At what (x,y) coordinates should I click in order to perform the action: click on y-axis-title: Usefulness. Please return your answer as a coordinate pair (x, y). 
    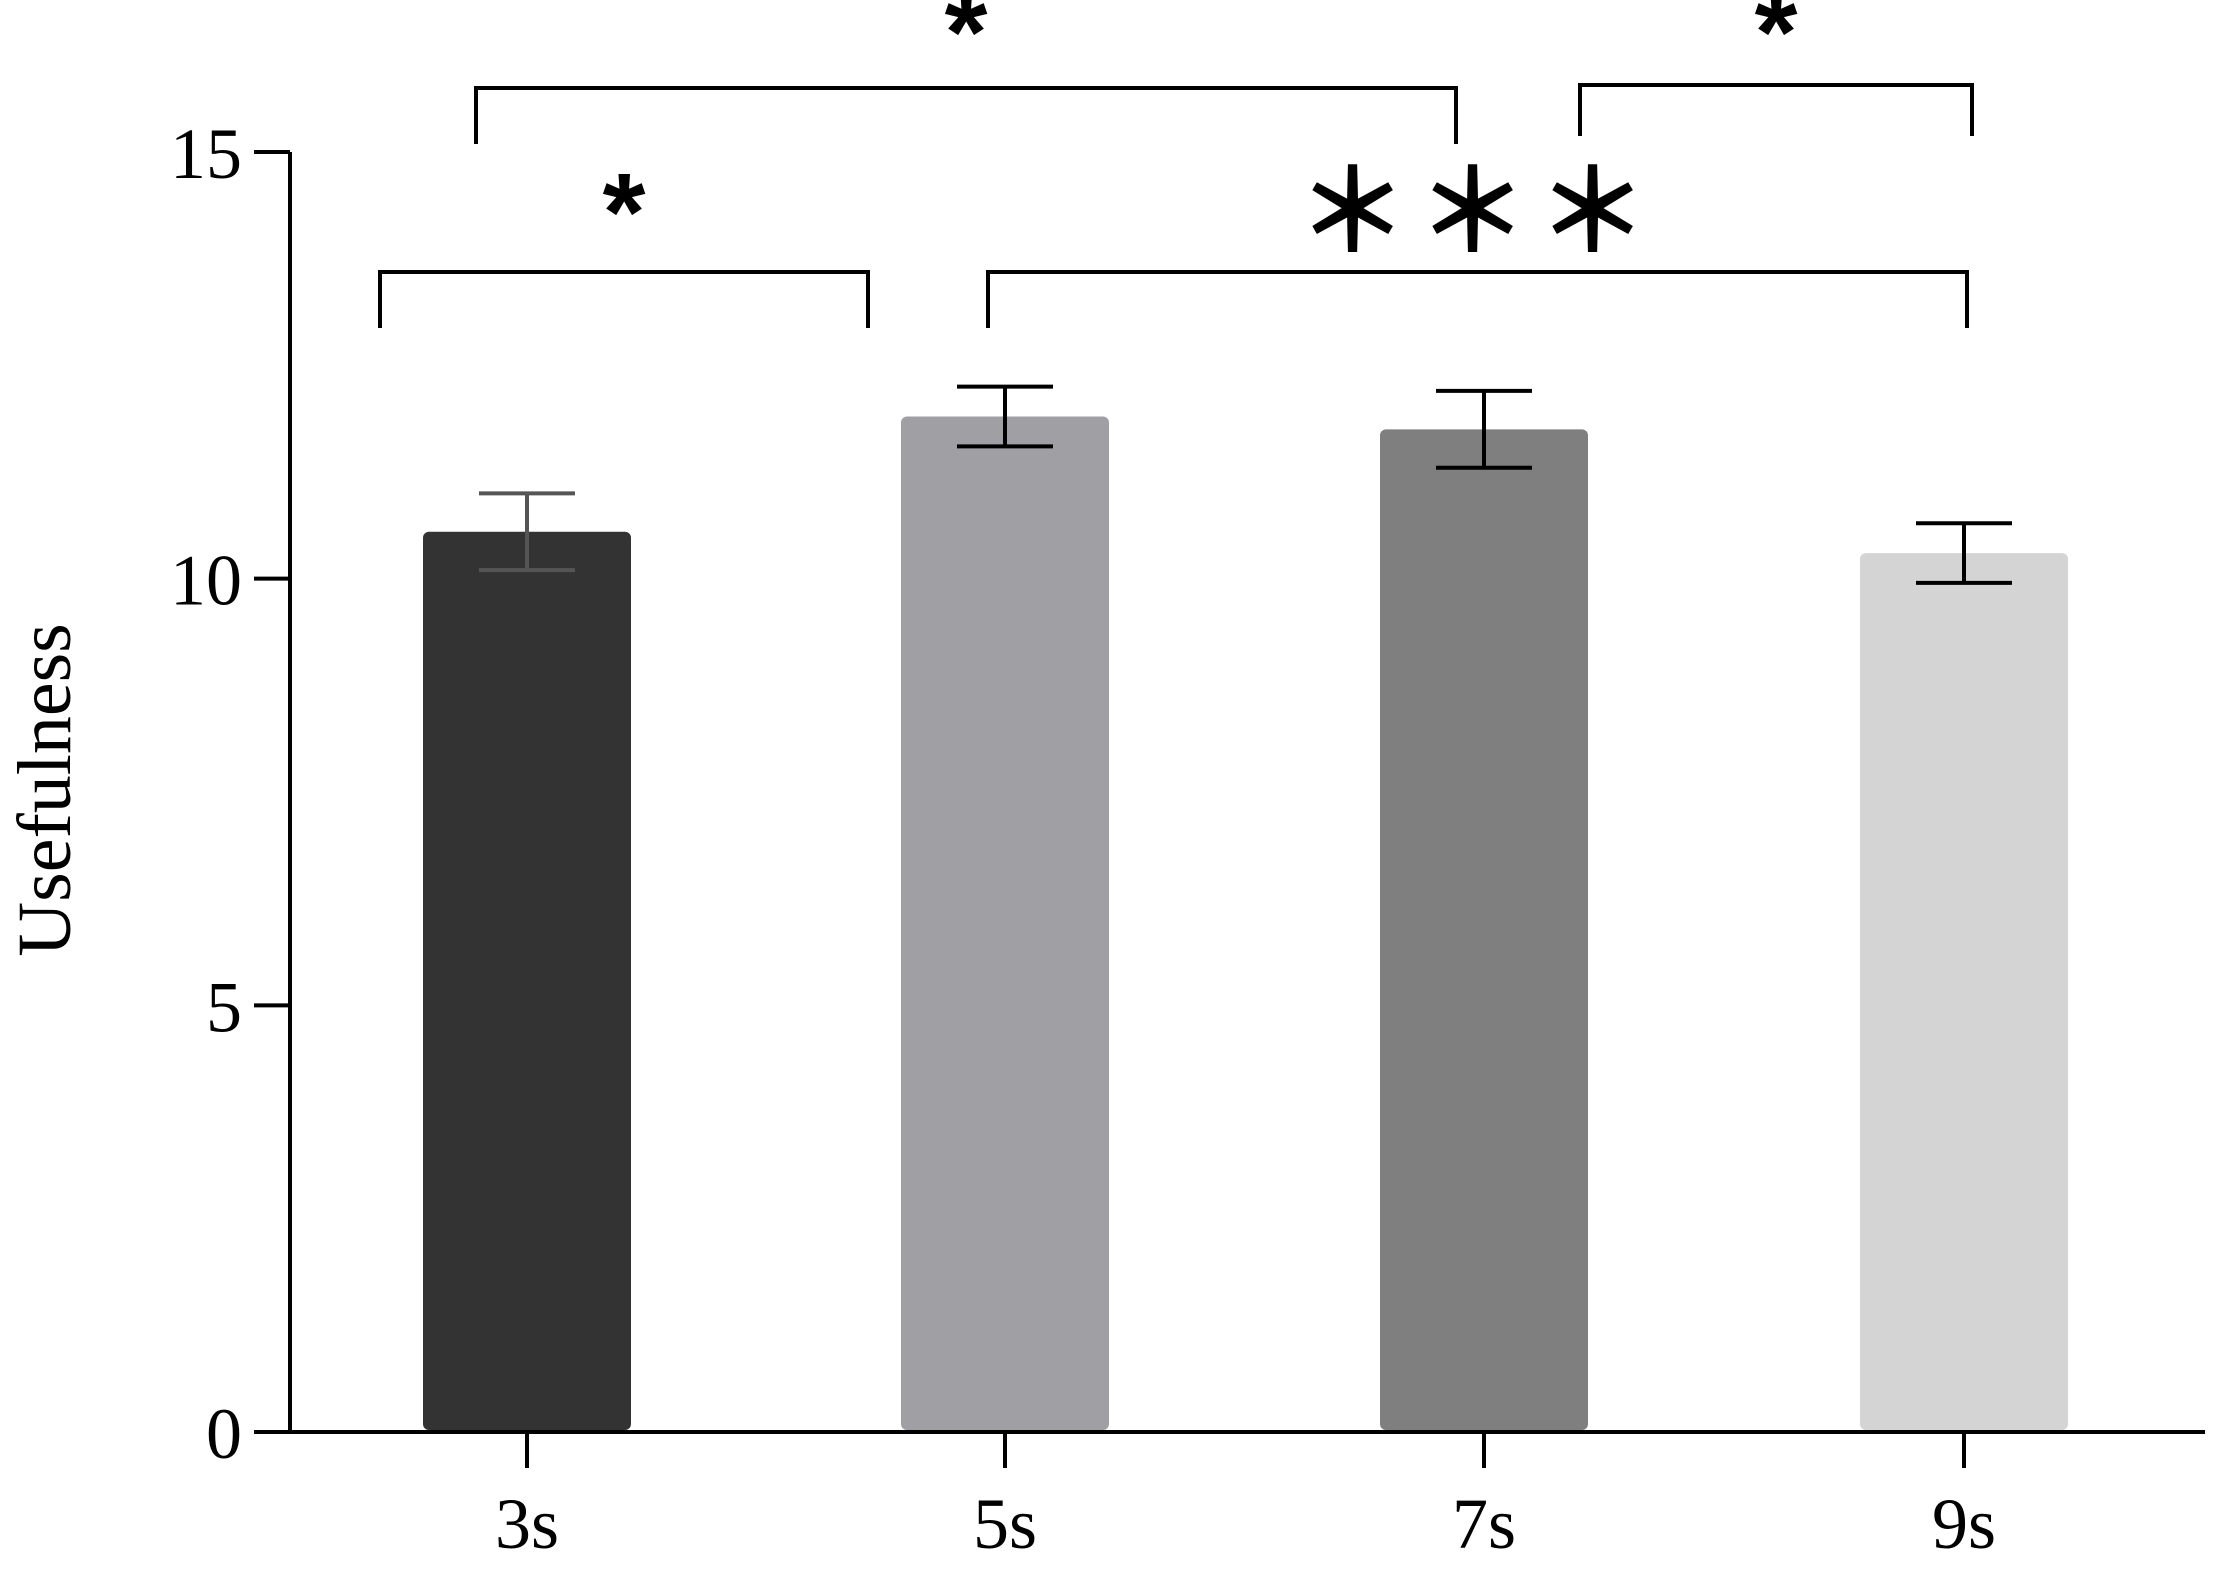
    Looking at the image, I should click on (45, 790).